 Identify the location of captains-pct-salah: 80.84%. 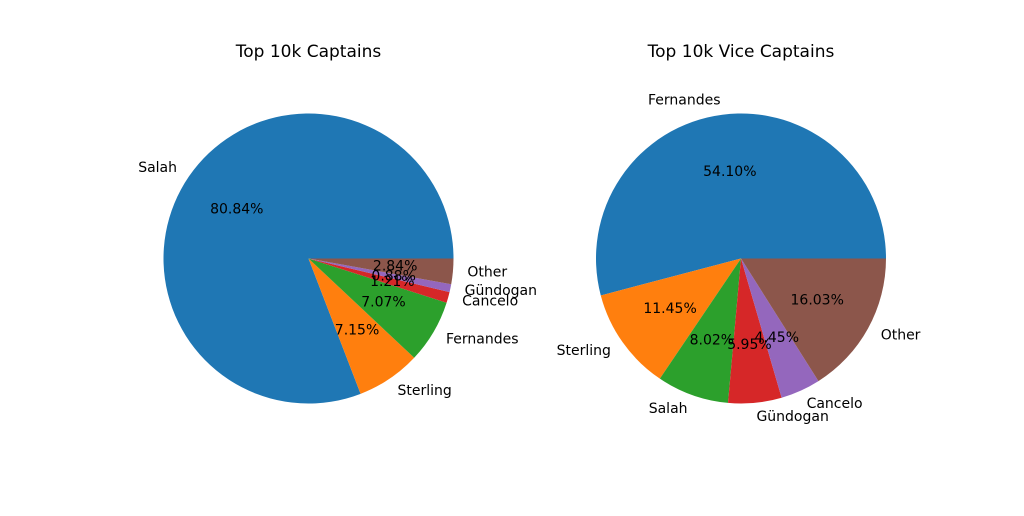
(236, 209).